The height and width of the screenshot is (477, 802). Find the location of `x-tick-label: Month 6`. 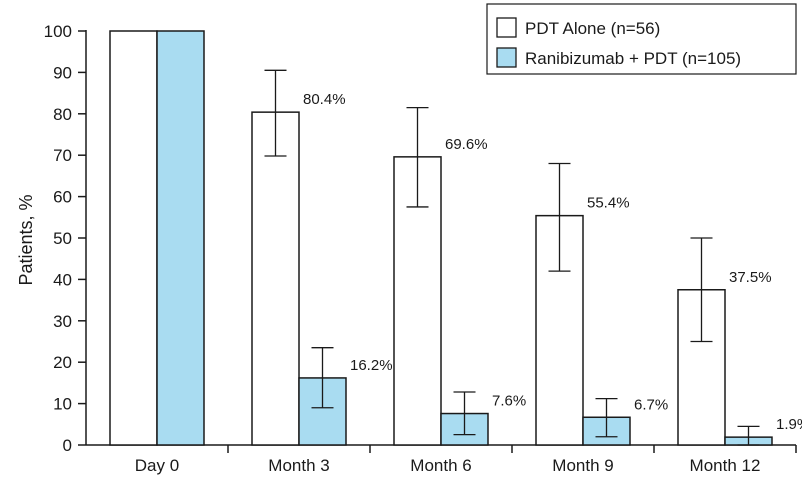

x-tick-label: Month 6 is located at coordinates (440, 465).